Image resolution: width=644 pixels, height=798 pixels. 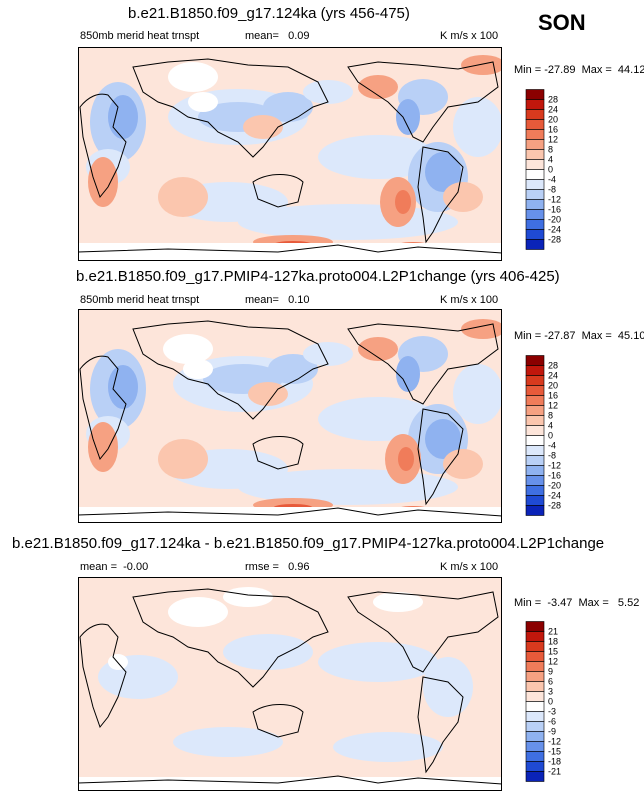 I want to click on colorbar-label: 15, so click(x=553, y=652).